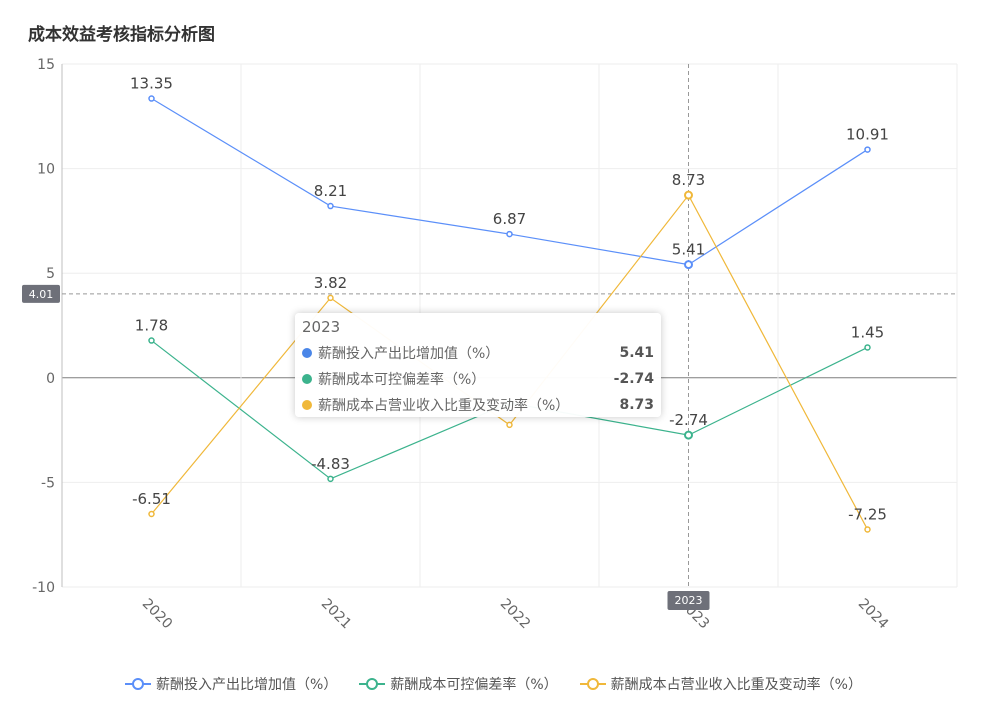  What do you see at coordinates (867, 332) in the screenshot?
I see `data-label: 1.45` at bounding box center [867, 332].